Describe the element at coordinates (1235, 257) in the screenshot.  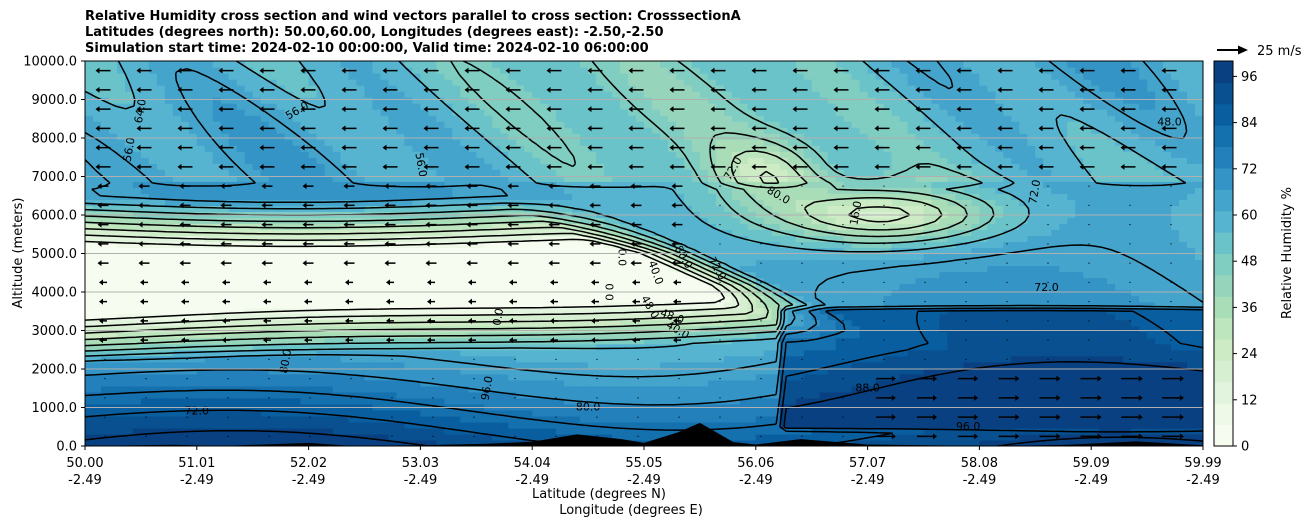
I see `colorbar: 0 12 24 36 48 60 72 84 96` at that location.